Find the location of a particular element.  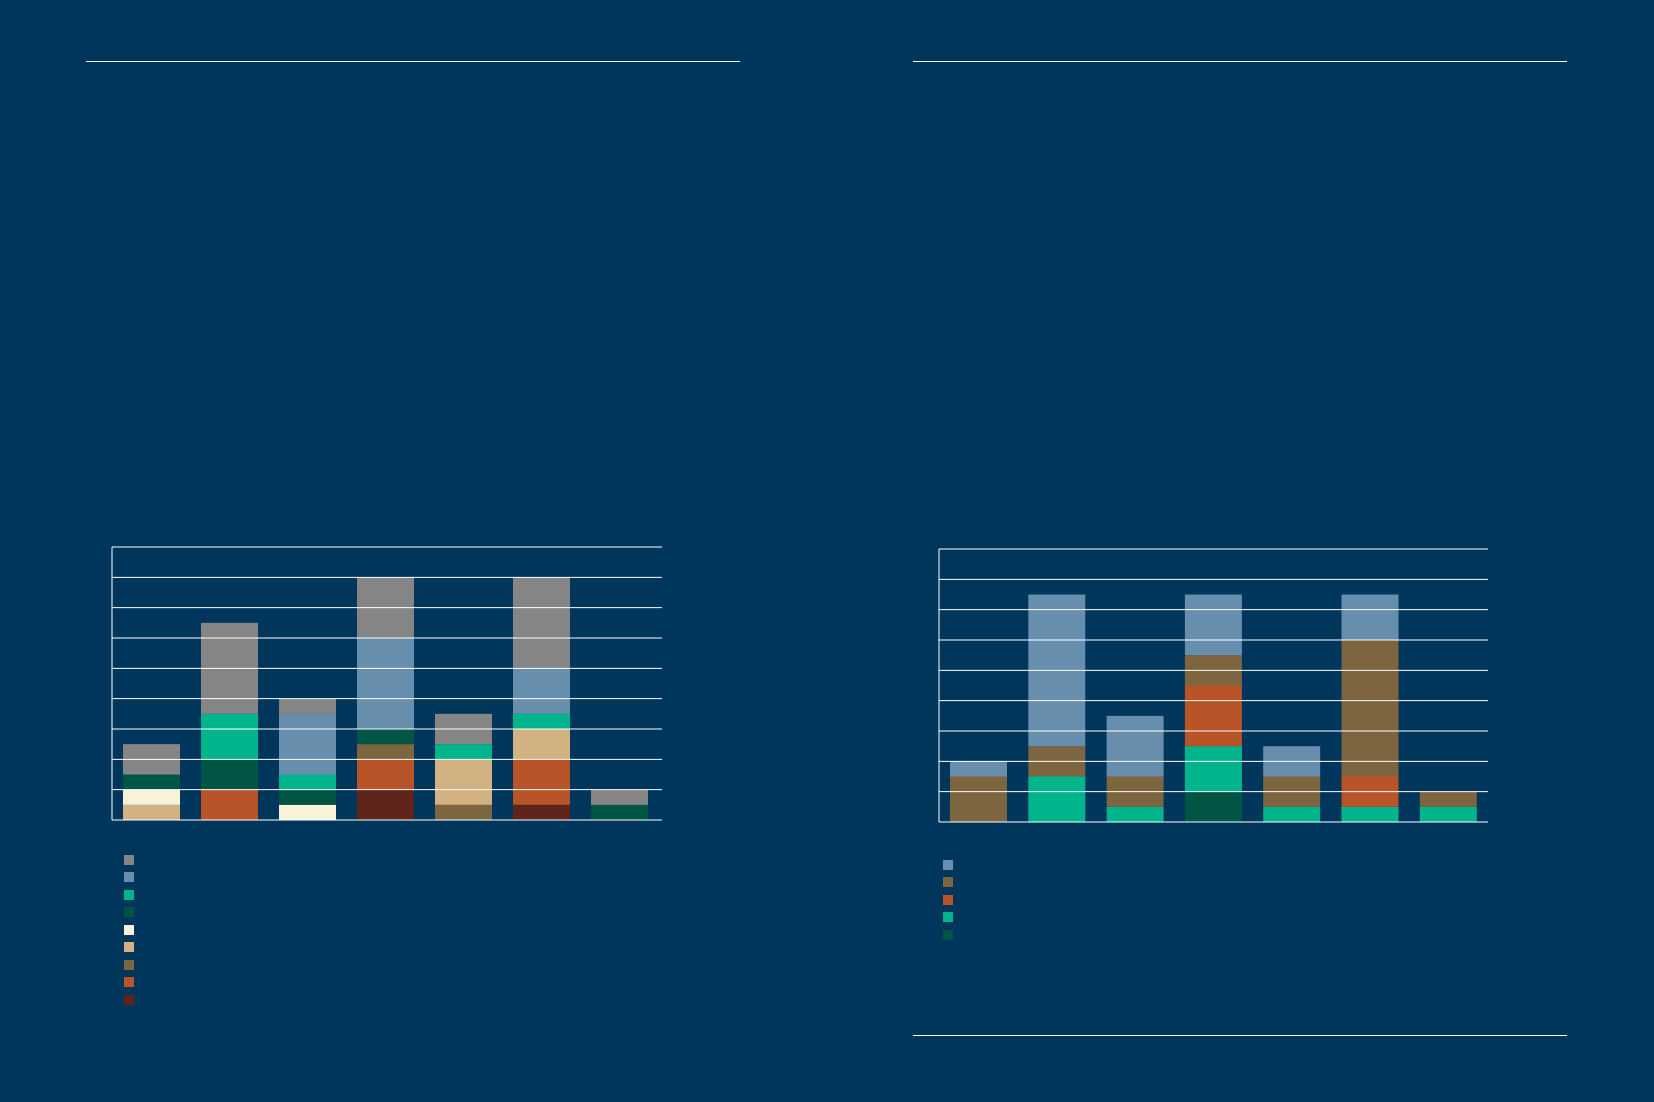

bar-segment-right-c1-s1 is located at coordinates (1057, 799).